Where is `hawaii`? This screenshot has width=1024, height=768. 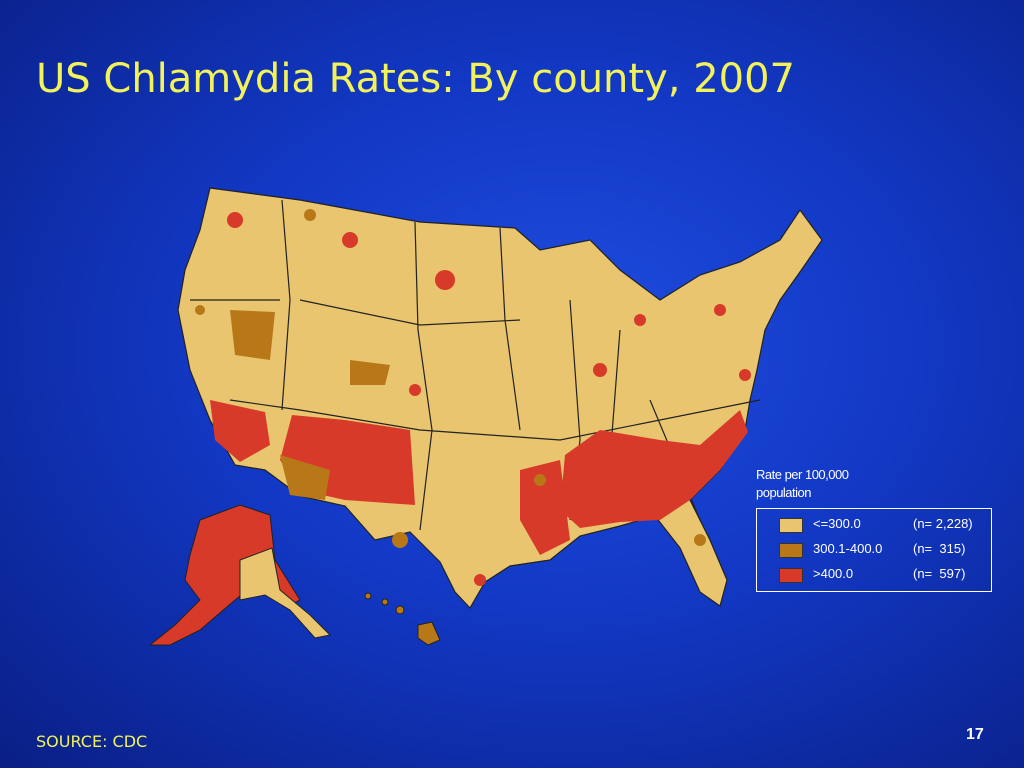 hawaii is located at coordinates (402, 619).